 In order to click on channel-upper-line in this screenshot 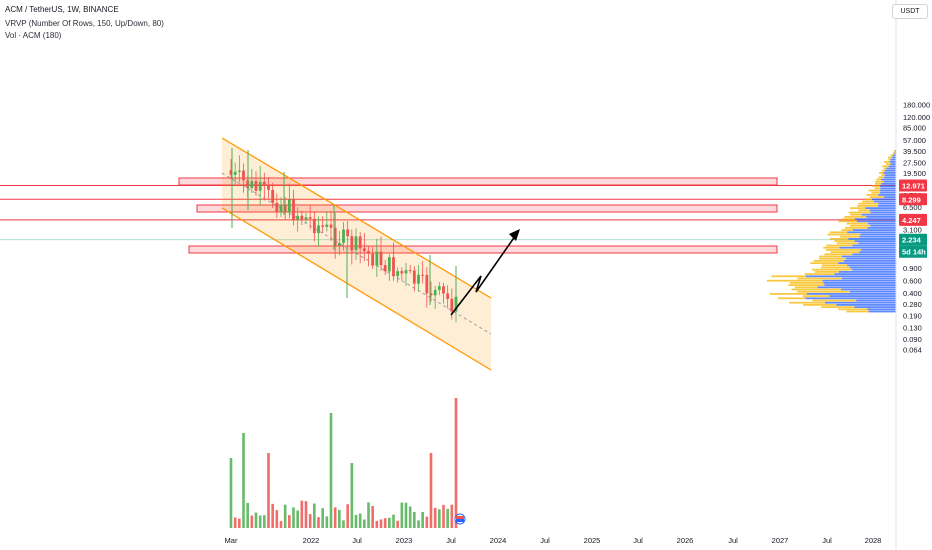, I will do `click(356, 218)`.